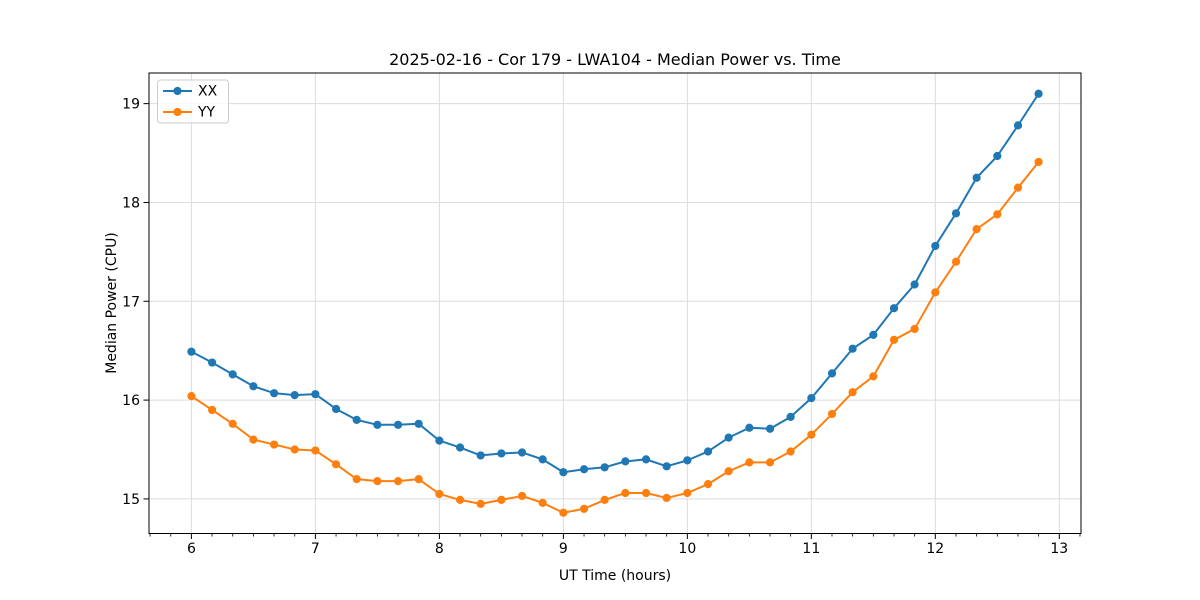 This screenshot has height=600, width=1200. What do you see at coordinates (131, 500) in the screenshot?
I see `y-tick-label: 15` at bounding box center [131, 500].